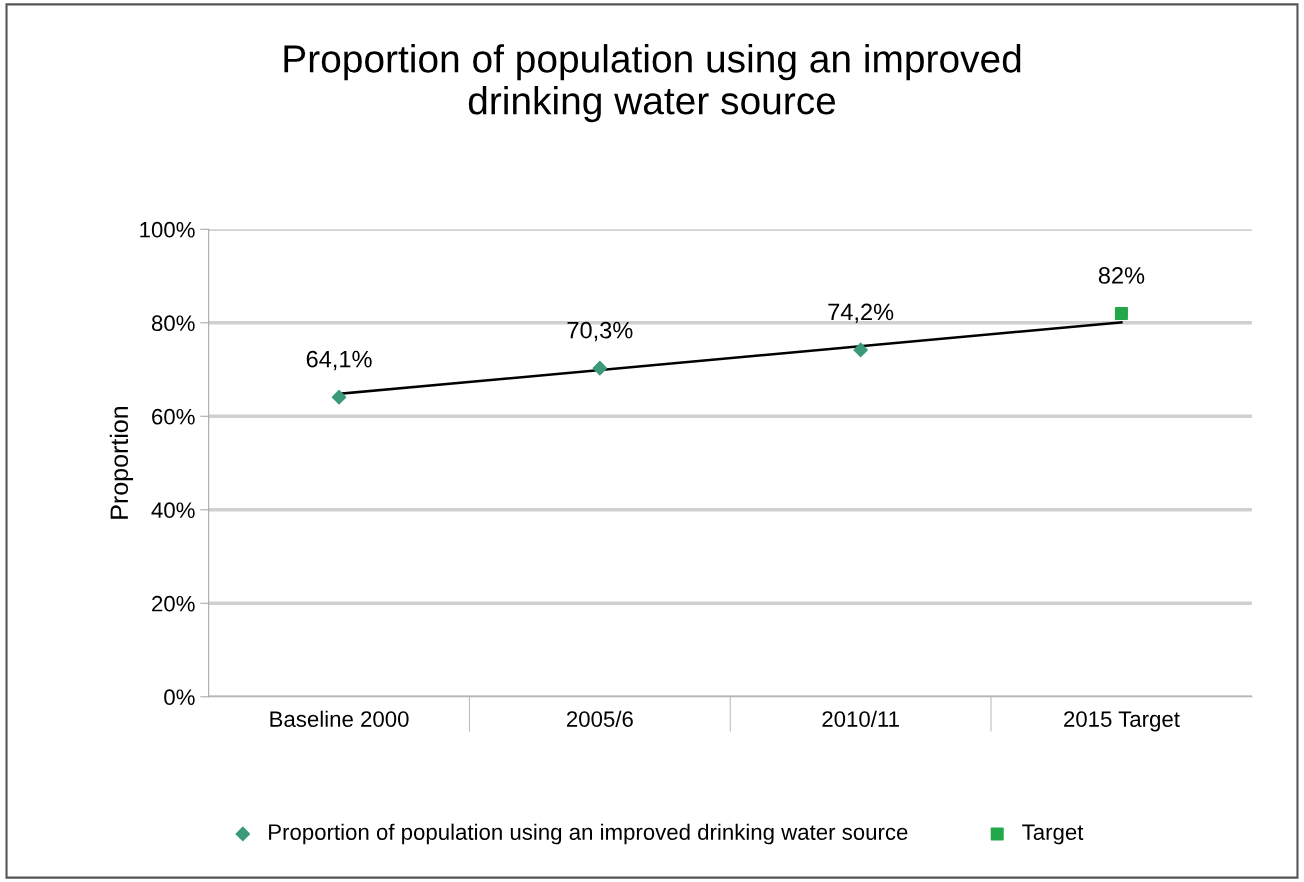  What do you see at coordinates (600, 331) in the screenshot?
I see `data-label: 70,3%` at bounding box center [600, 331].